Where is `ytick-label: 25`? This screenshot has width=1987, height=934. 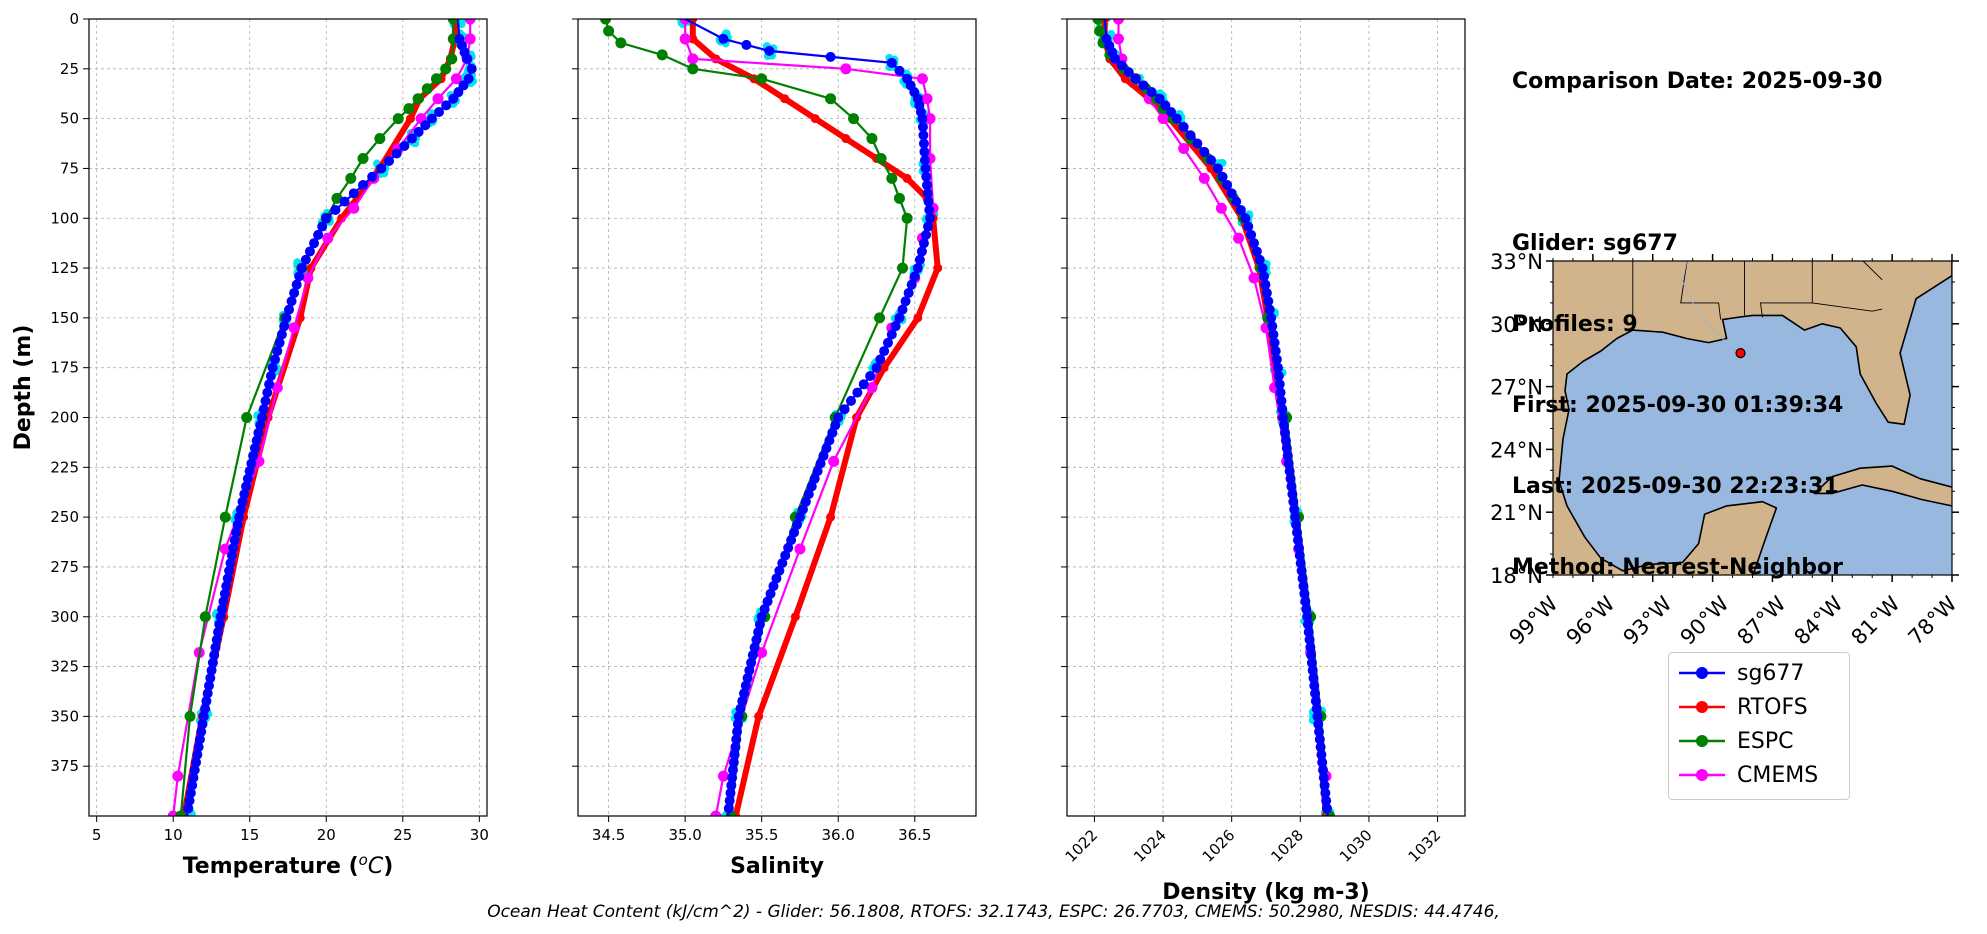 ytick-label: 25 is located at coordinates (69, 69).